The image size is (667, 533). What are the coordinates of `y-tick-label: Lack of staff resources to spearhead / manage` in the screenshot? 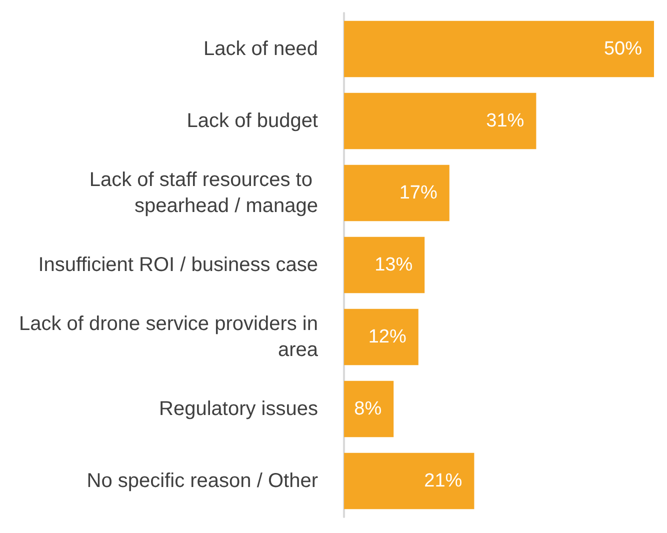 It's located at (203, 193).